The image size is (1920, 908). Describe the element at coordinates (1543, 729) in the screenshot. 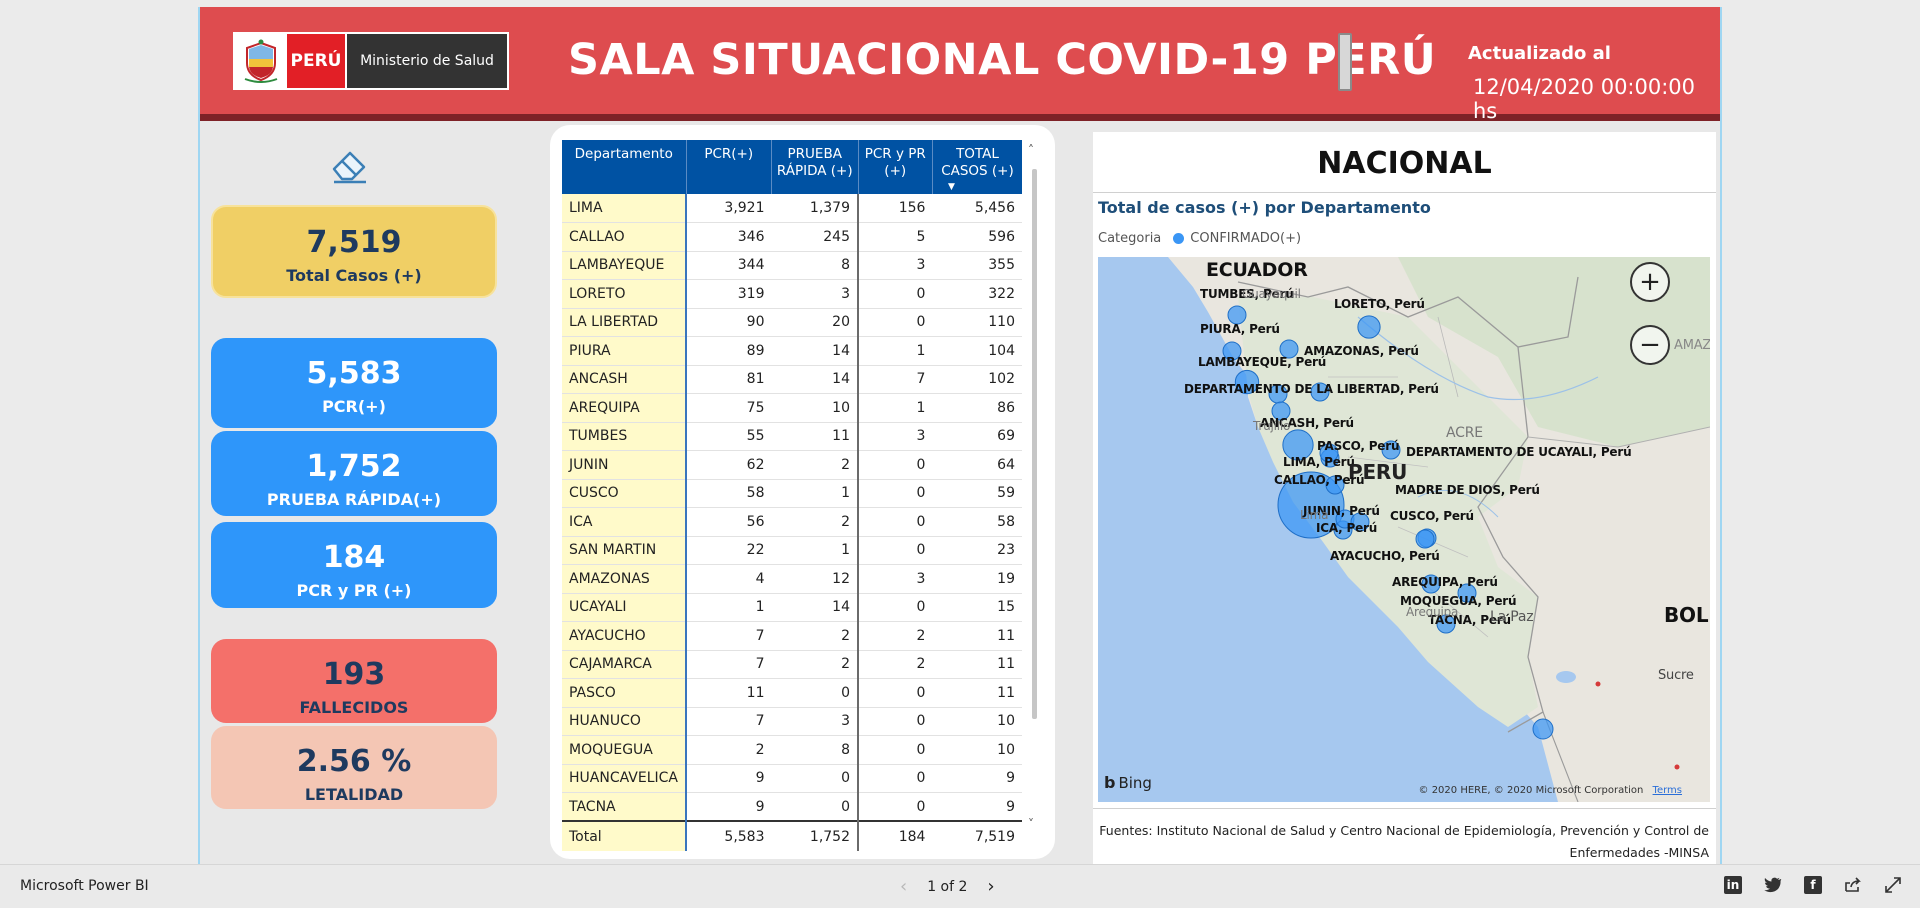

I see `bubble-tacna-south` at that location.